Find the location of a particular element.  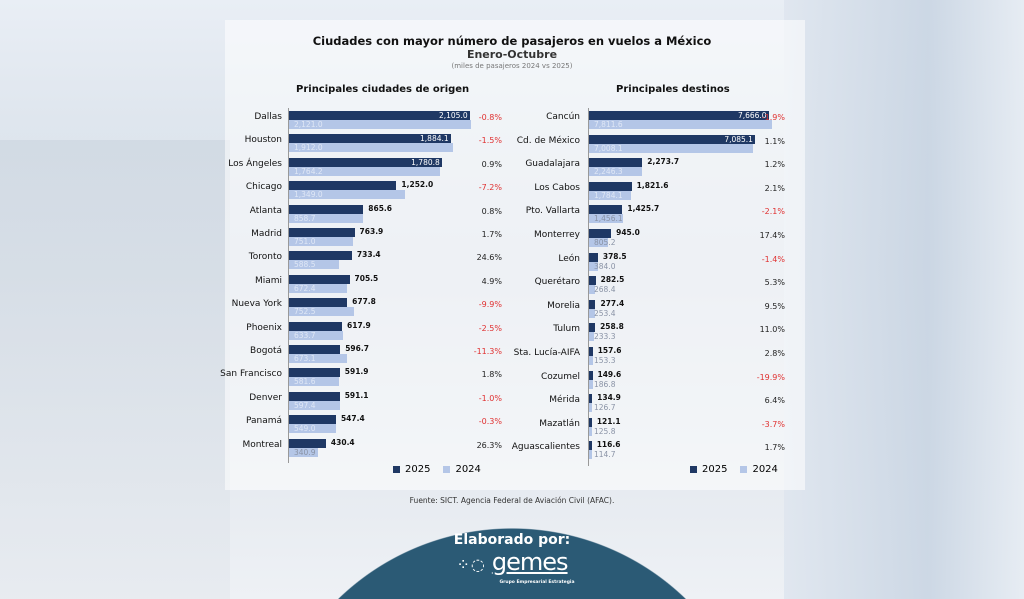

value-label-2024: 7,008.1 is located at coordinates (608, 148).